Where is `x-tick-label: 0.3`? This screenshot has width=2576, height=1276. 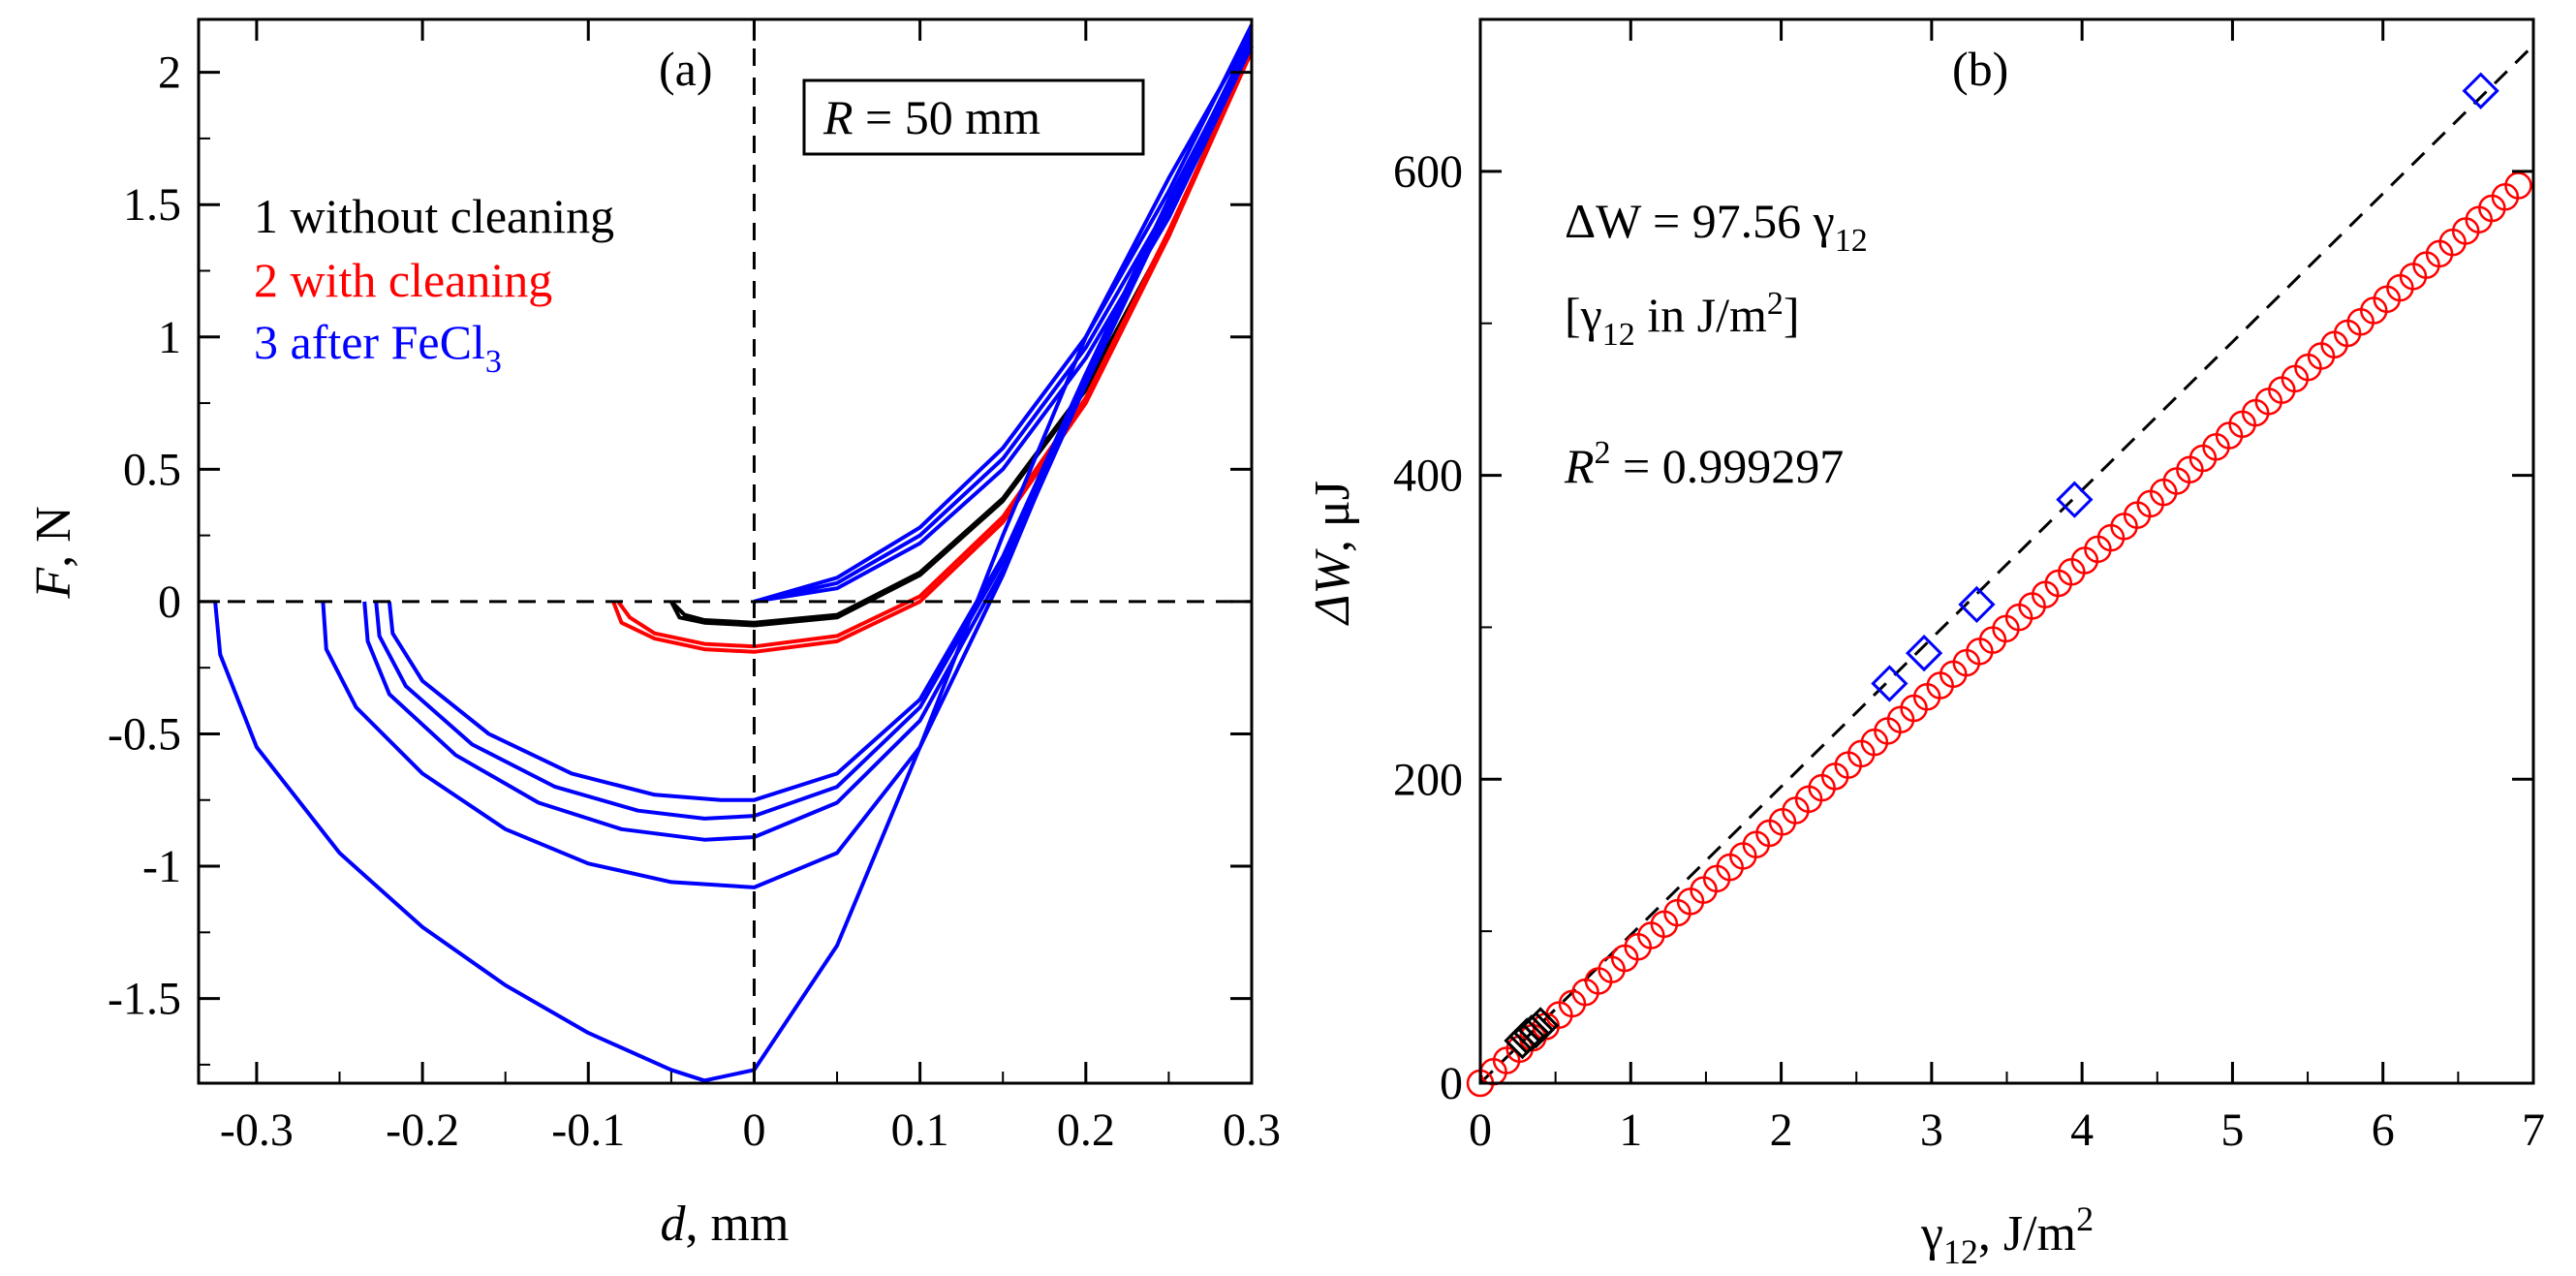
x-tick-label: 0.3 is located at coordinates (1252, 1130).